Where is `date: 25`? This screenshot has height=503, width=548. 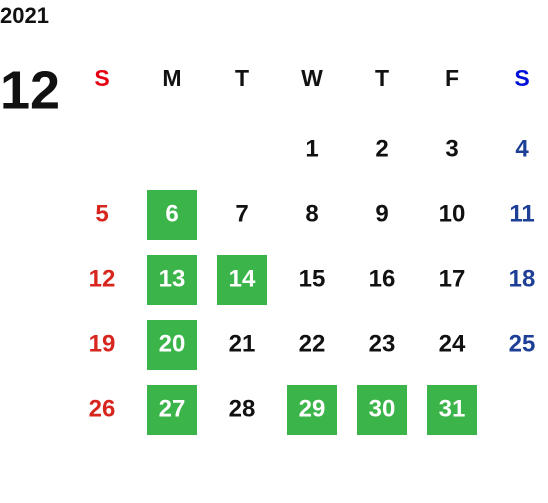
date: 25 is located at coordinates (522, 343).